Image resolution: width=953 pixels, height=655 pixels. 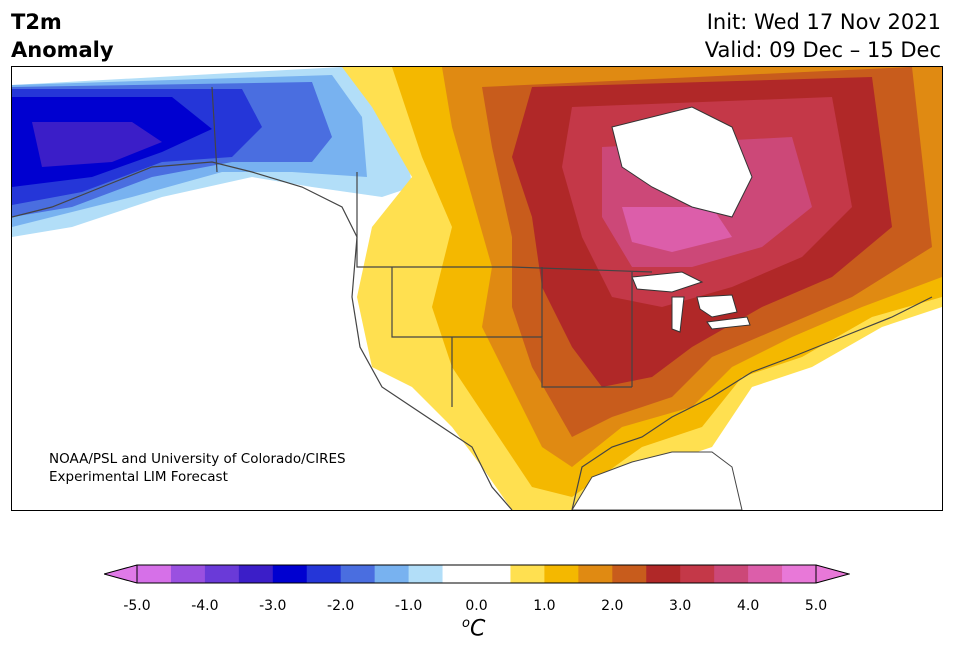 What do you see at coordinates (477, 629) in the screenshot?
I see `unit-label: C` at bounding box center [477, 629].